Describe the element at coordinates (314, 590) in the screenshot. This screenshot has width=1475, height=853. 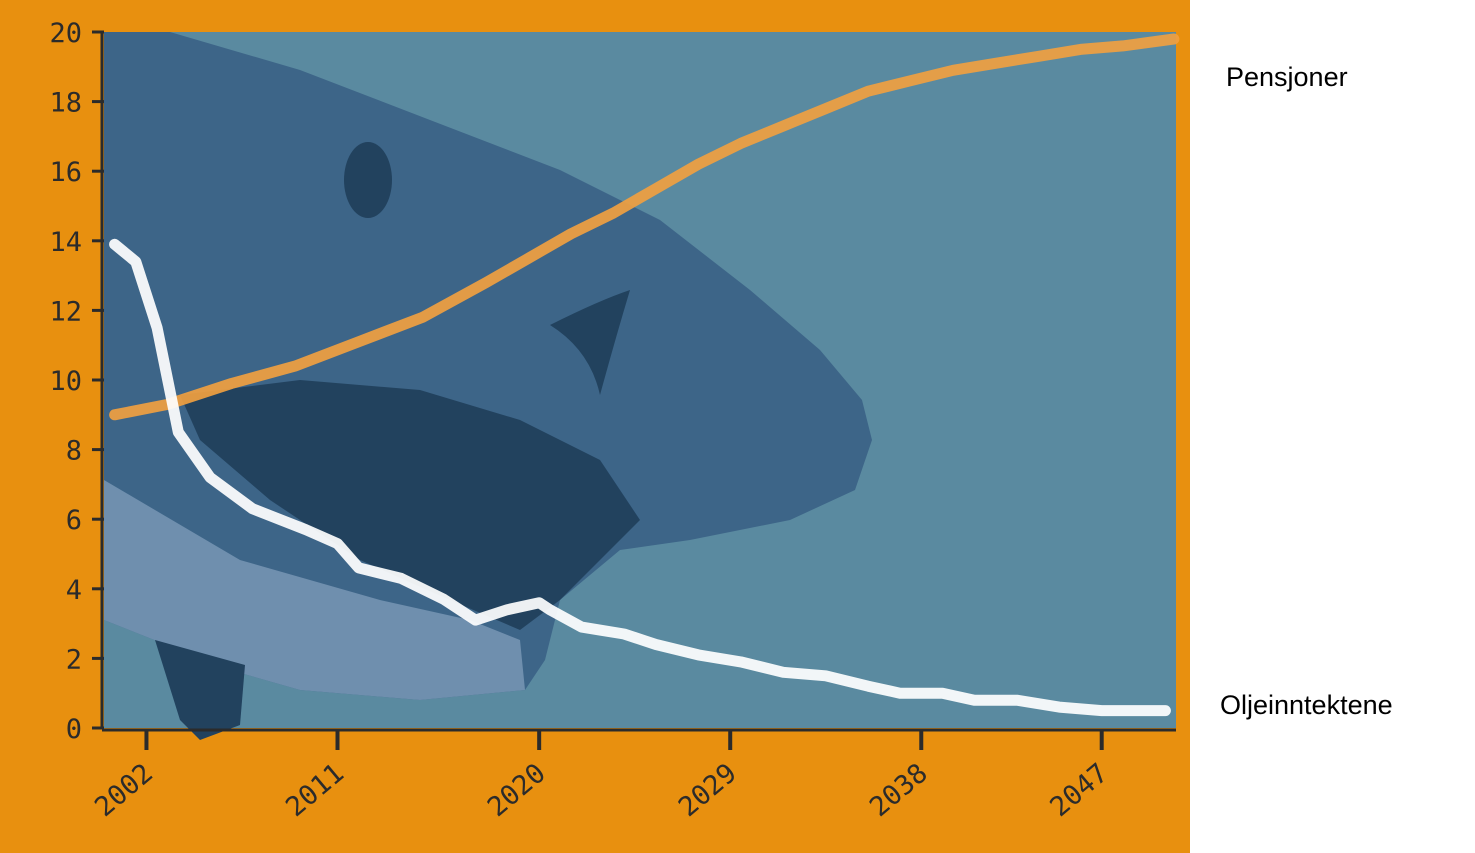
I see `shark-lower-jaw` at that location.